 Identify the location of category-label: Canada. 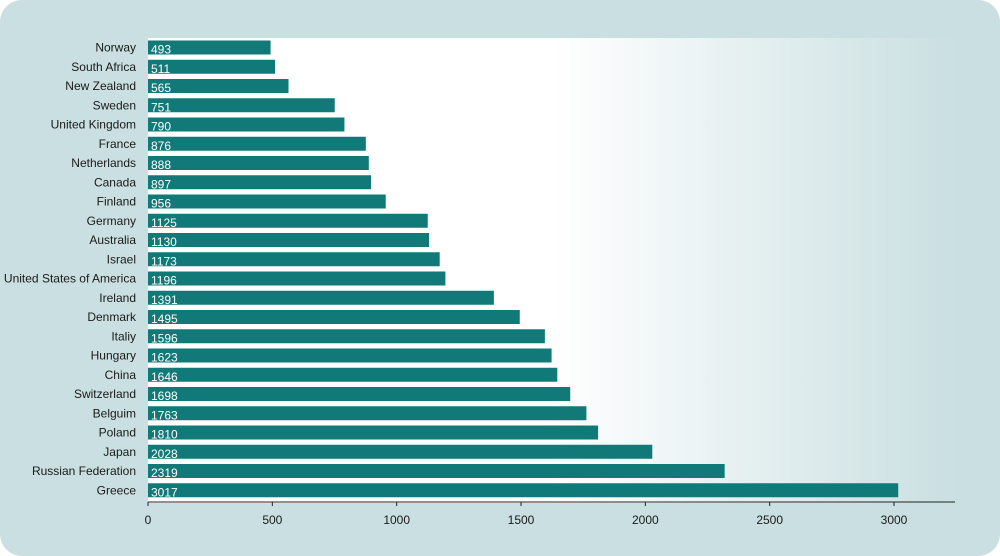
(115, 182).